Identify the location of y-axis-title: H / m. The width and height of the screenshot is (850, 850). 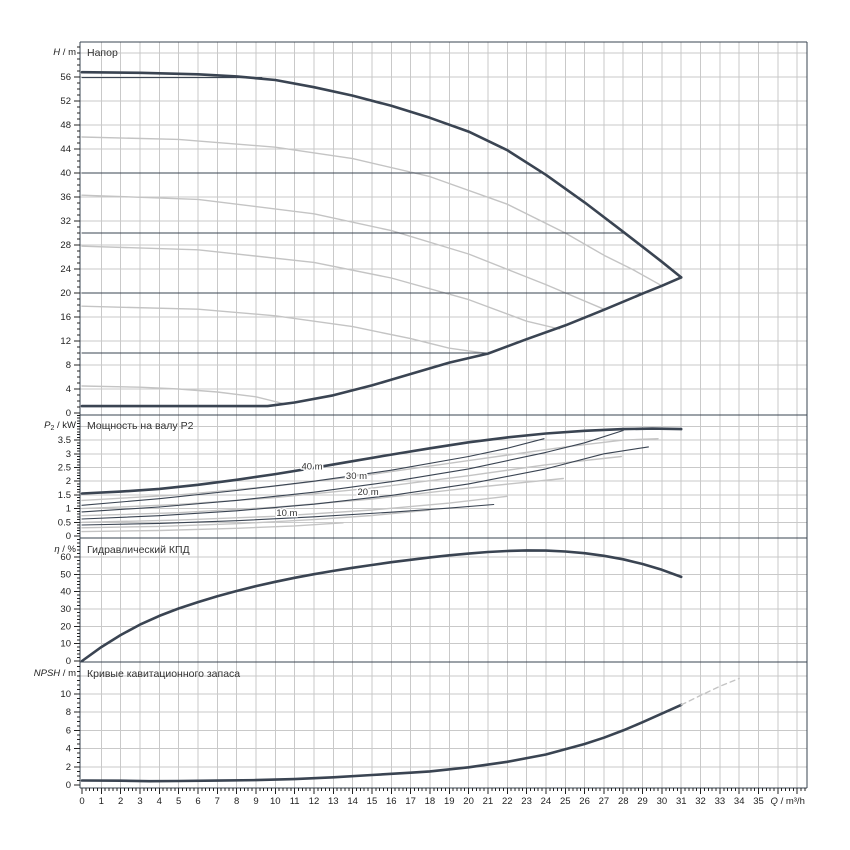
(64, 52).